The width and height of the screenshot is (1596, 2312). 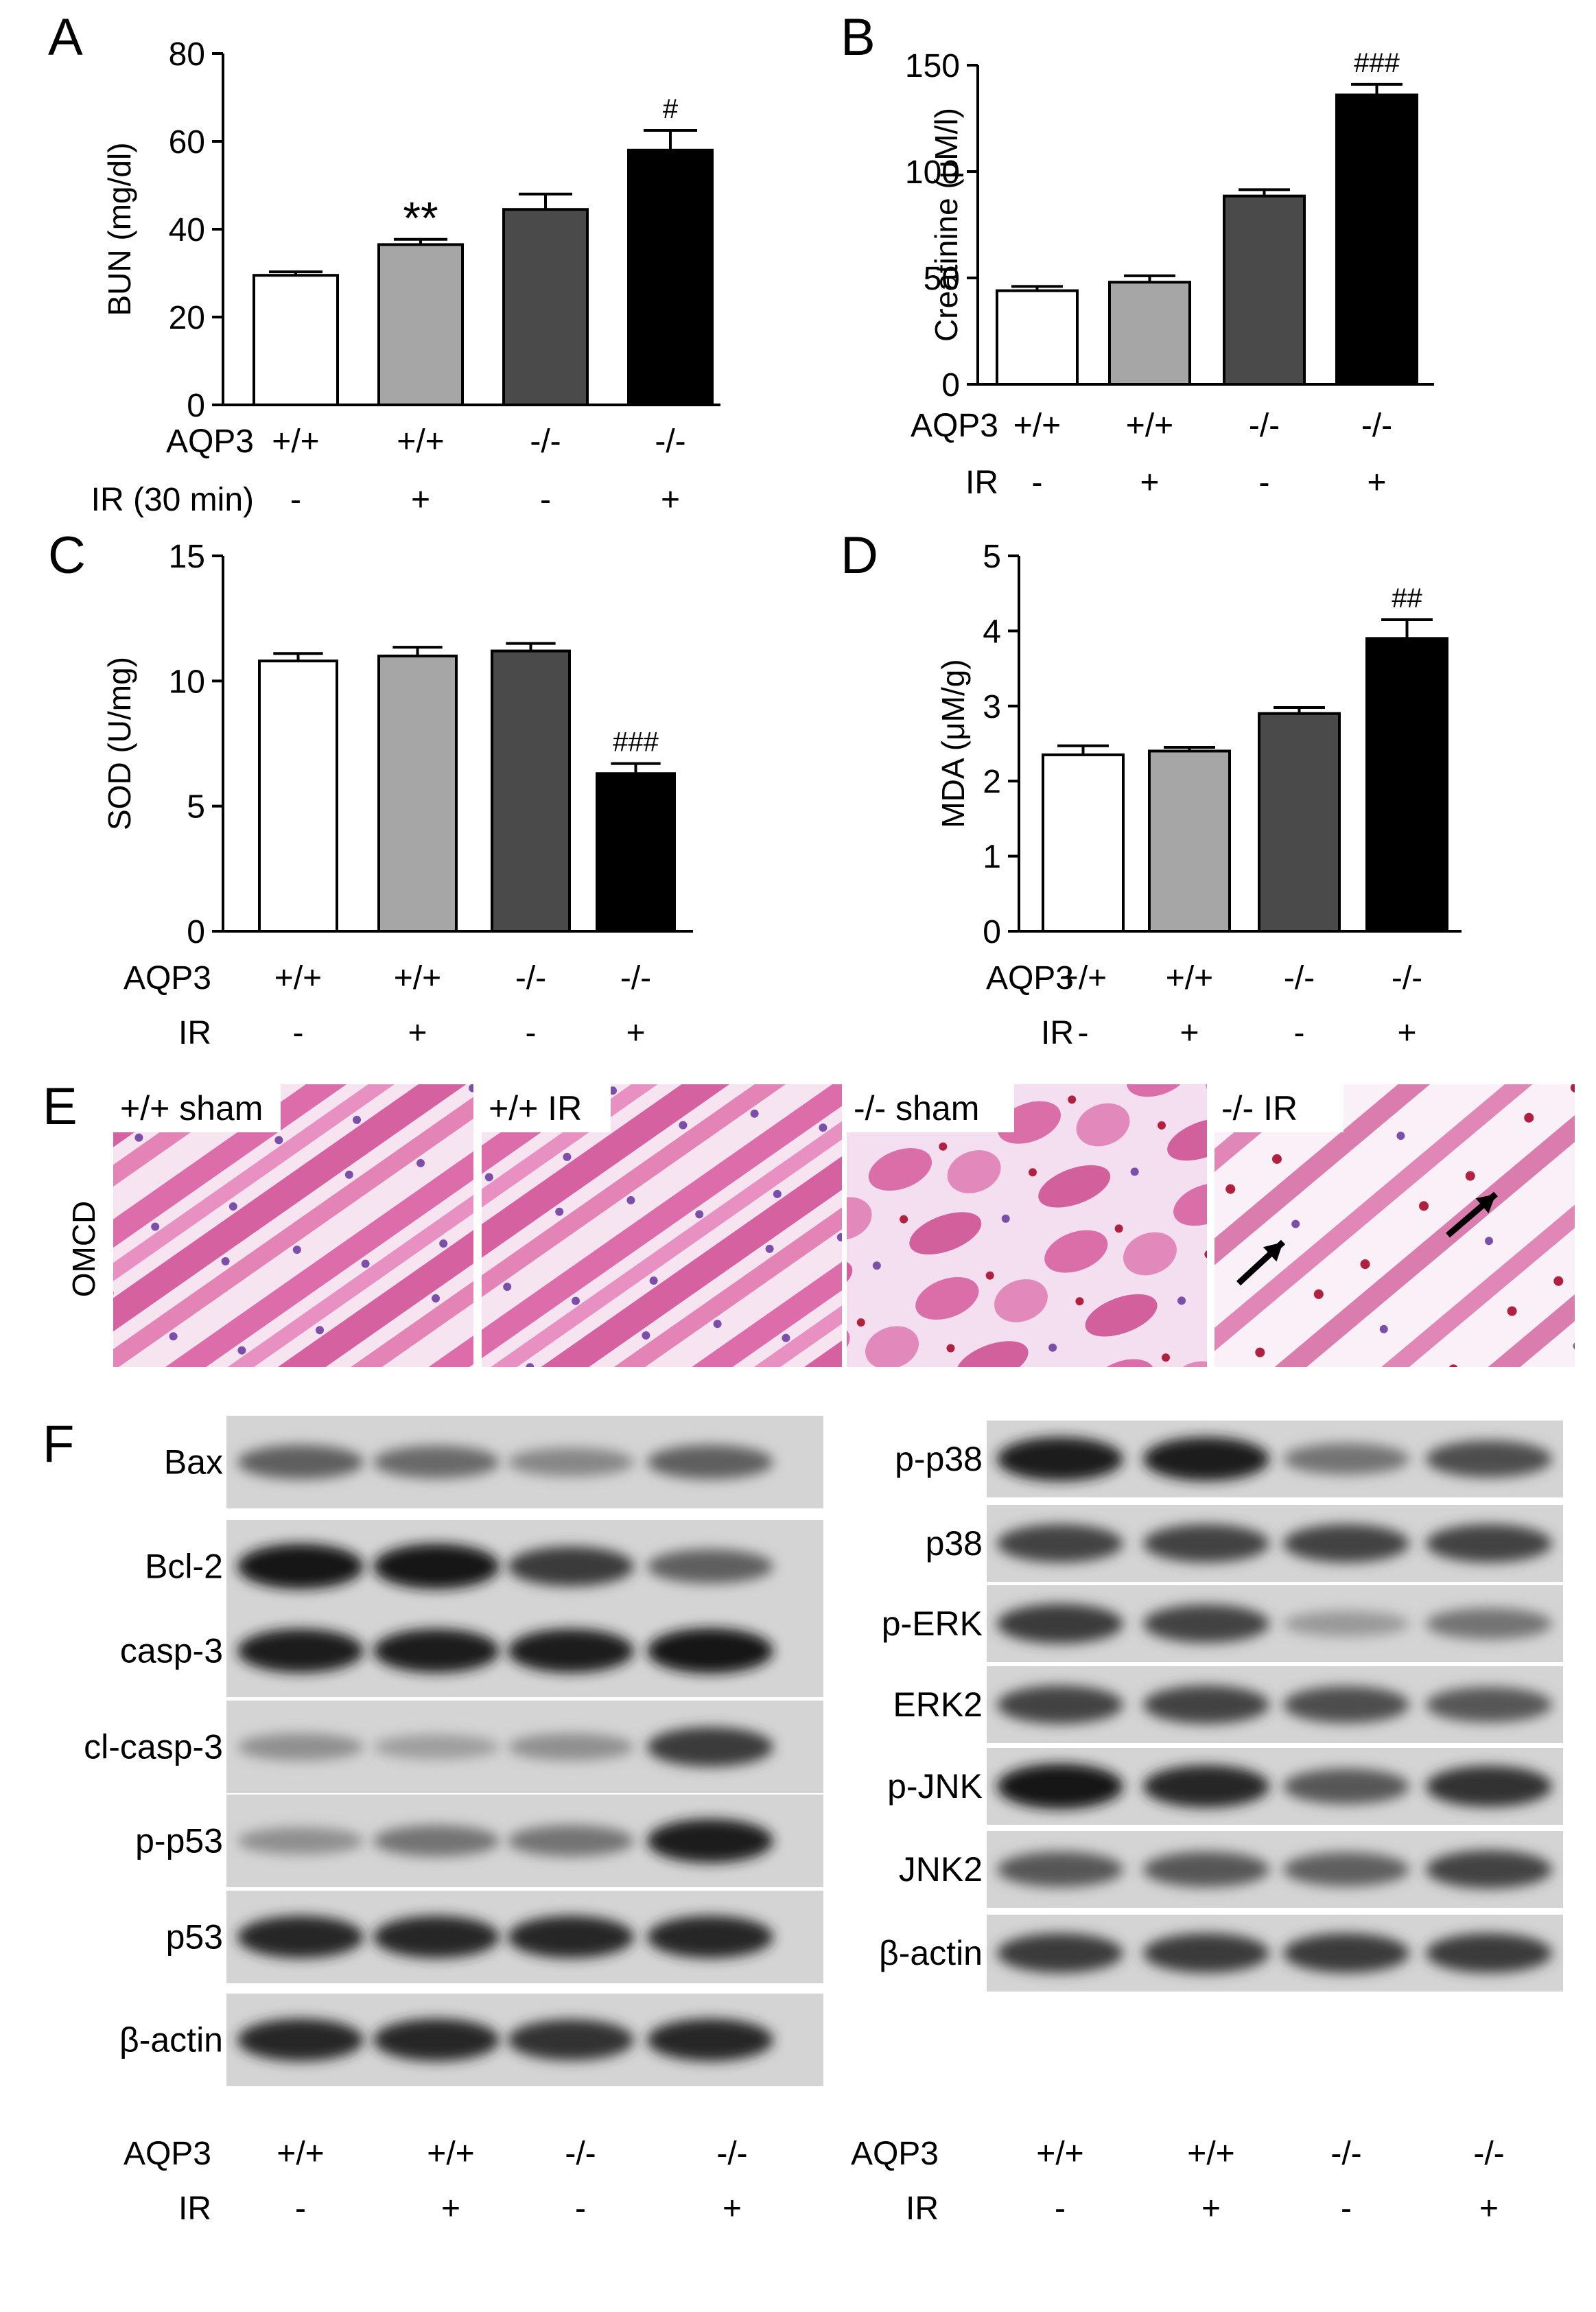 I want to click on blot-left-row-label-0: AQP3, so click(x=167, y=2154).